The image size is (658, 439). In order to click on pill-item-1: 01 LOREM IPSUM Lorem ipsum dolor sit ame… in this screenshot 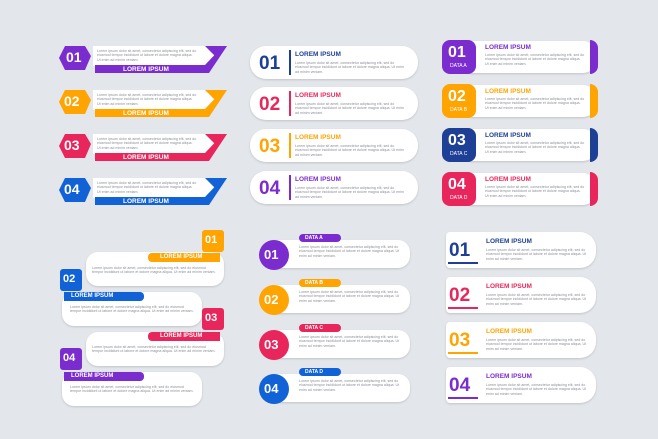, I will do `click(334, 62)`.